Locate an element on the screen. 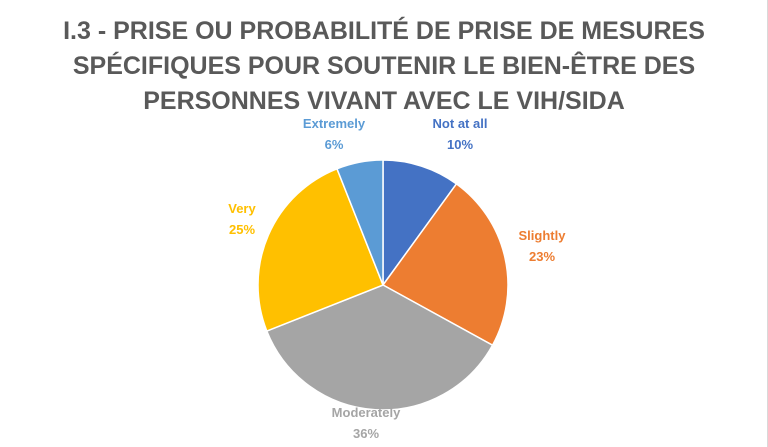  pie-slice-not-at-all is located at coordinates (420, 223).